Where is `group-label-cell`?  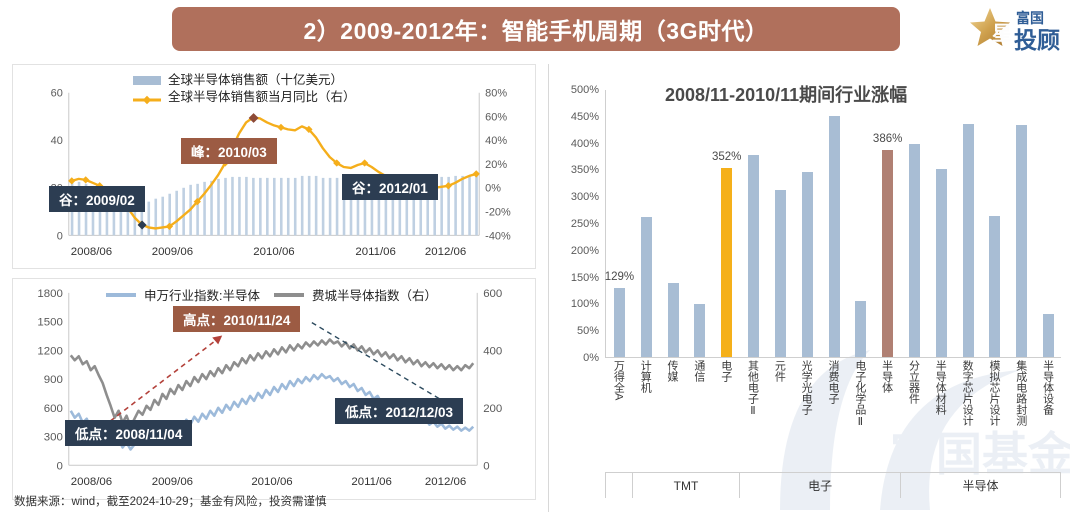
group-label-cell is located at coordinates (618, 485).